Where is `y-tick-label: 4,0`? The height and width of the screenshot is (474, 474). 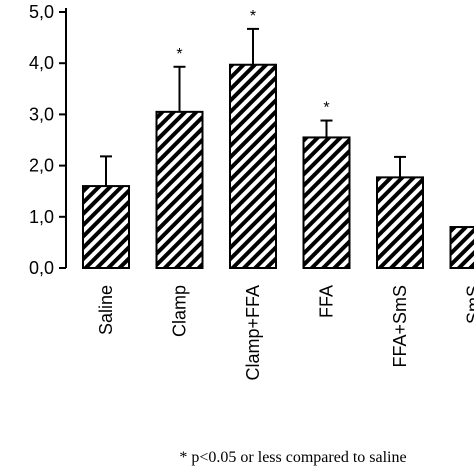 y-tick-label: 4,0 is located at coordinates (41, 63).